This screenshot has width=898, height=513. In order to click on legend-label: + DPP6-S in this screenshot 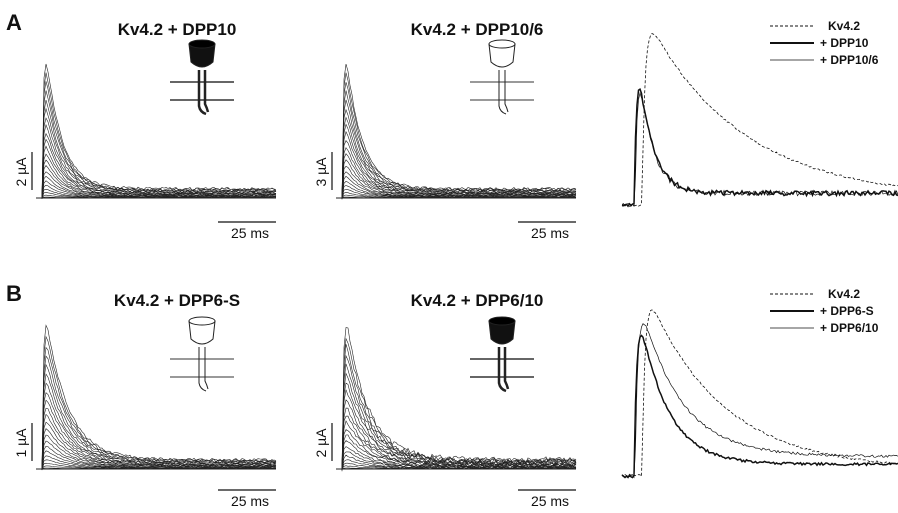, I will do `click(847, 311)`.